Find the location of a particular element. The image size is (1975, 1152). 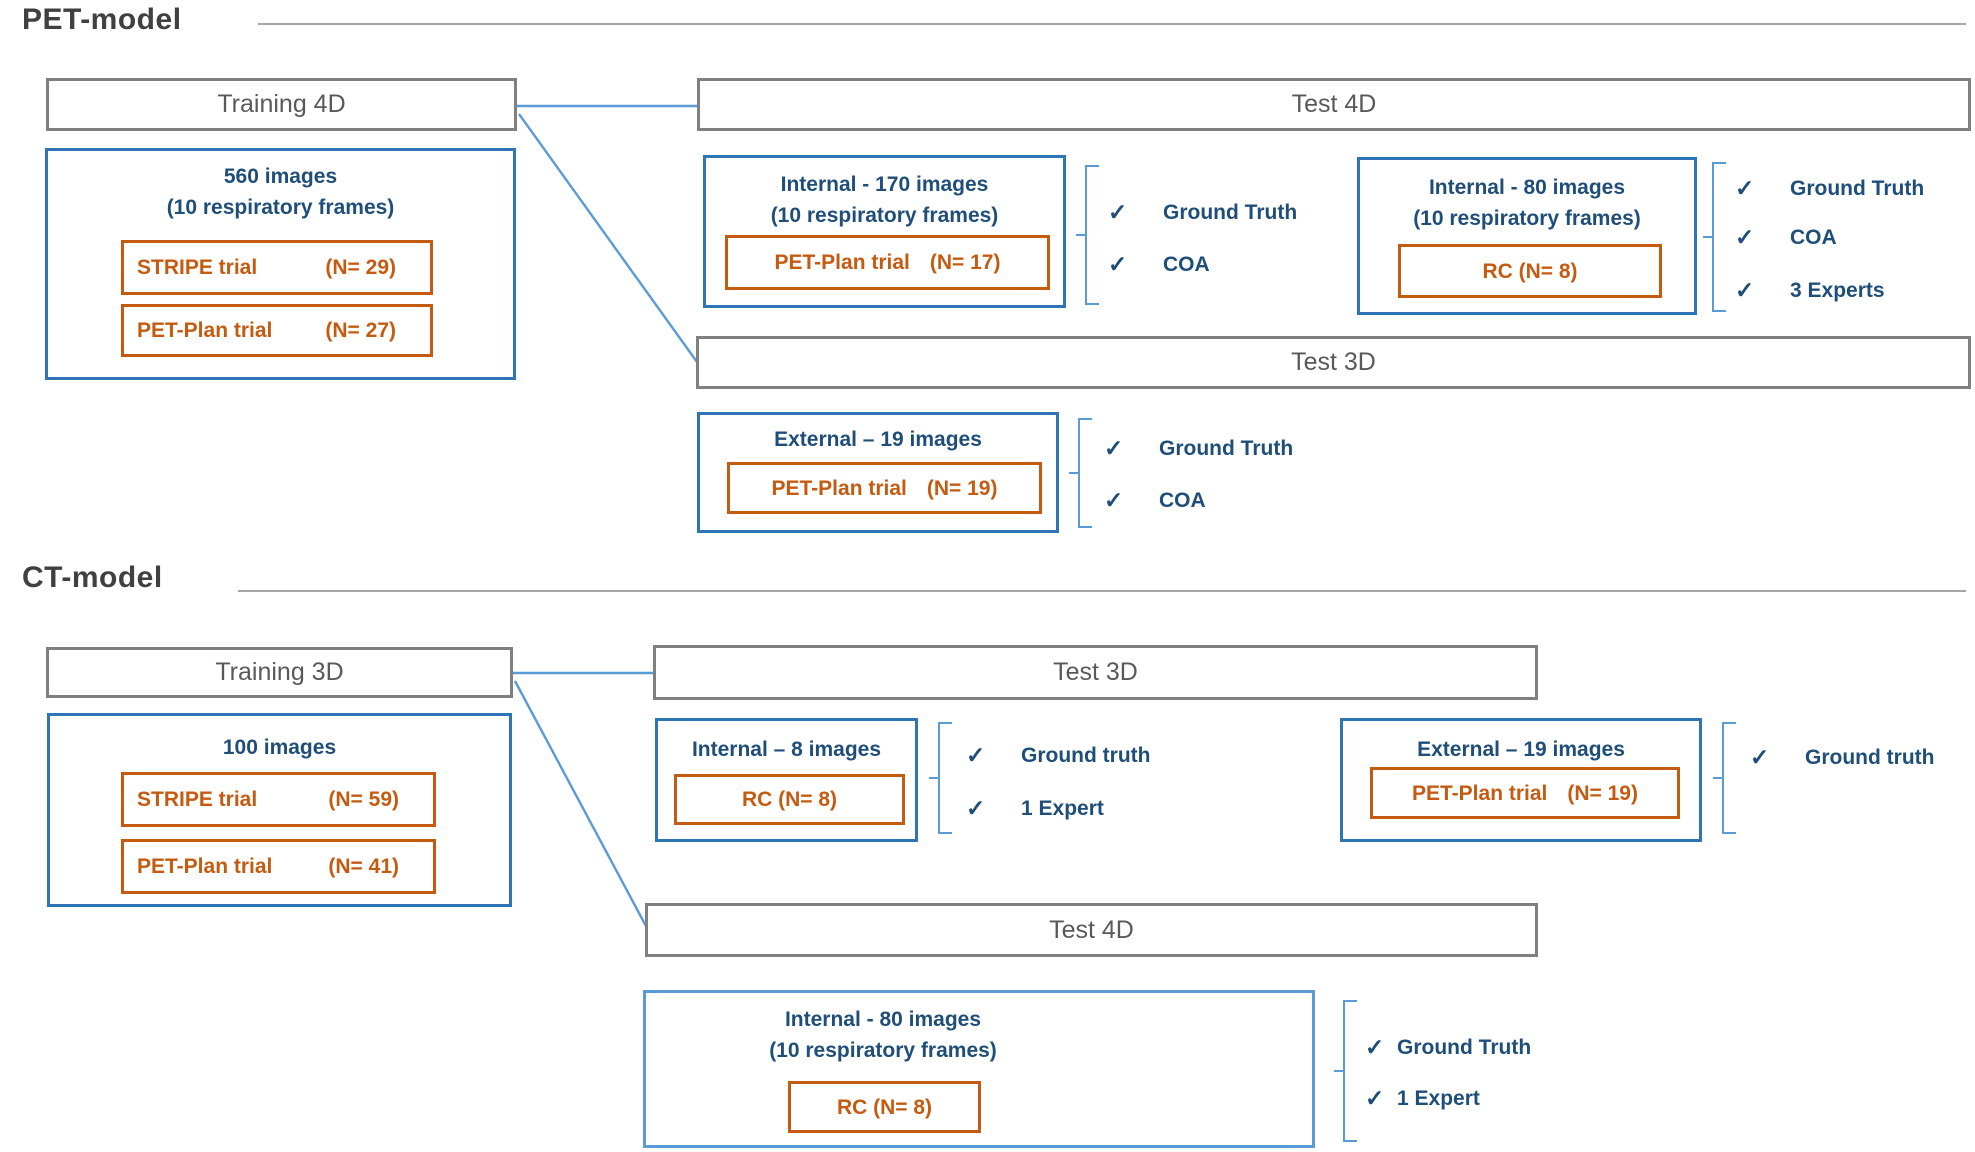

pet-internal170-line2: (10 respiratory frames) is located at coordinates (884, 215).